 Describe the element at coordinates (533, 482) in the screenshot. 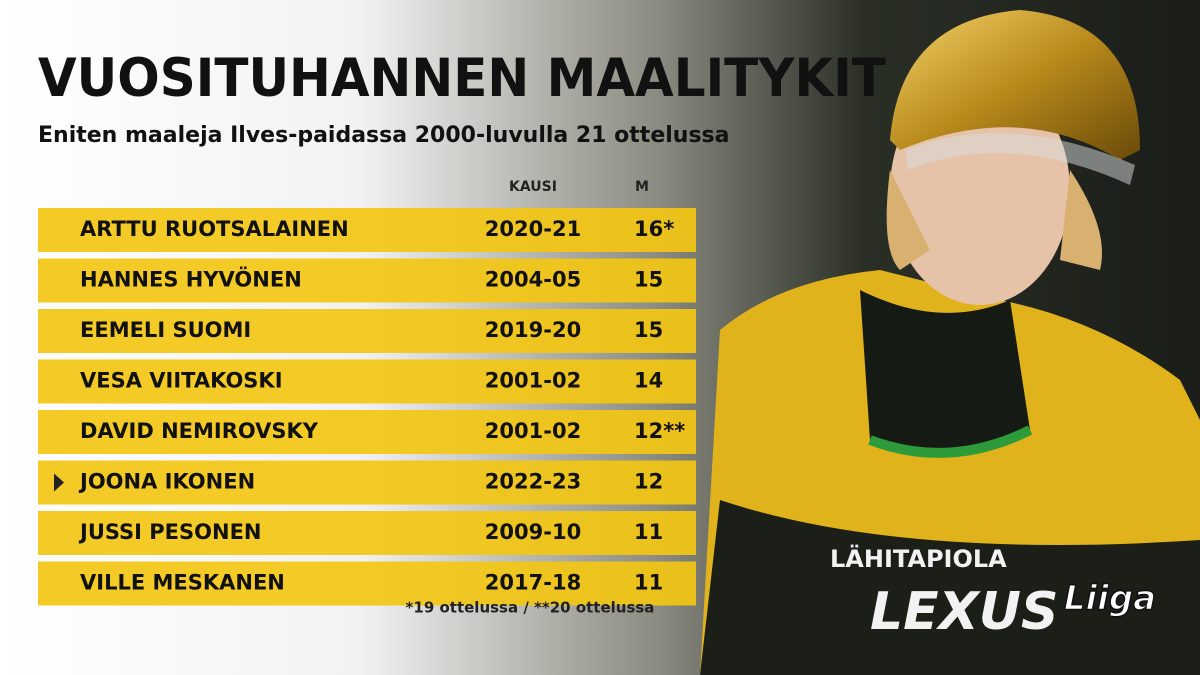

I see `season: 2022-23` at that location.